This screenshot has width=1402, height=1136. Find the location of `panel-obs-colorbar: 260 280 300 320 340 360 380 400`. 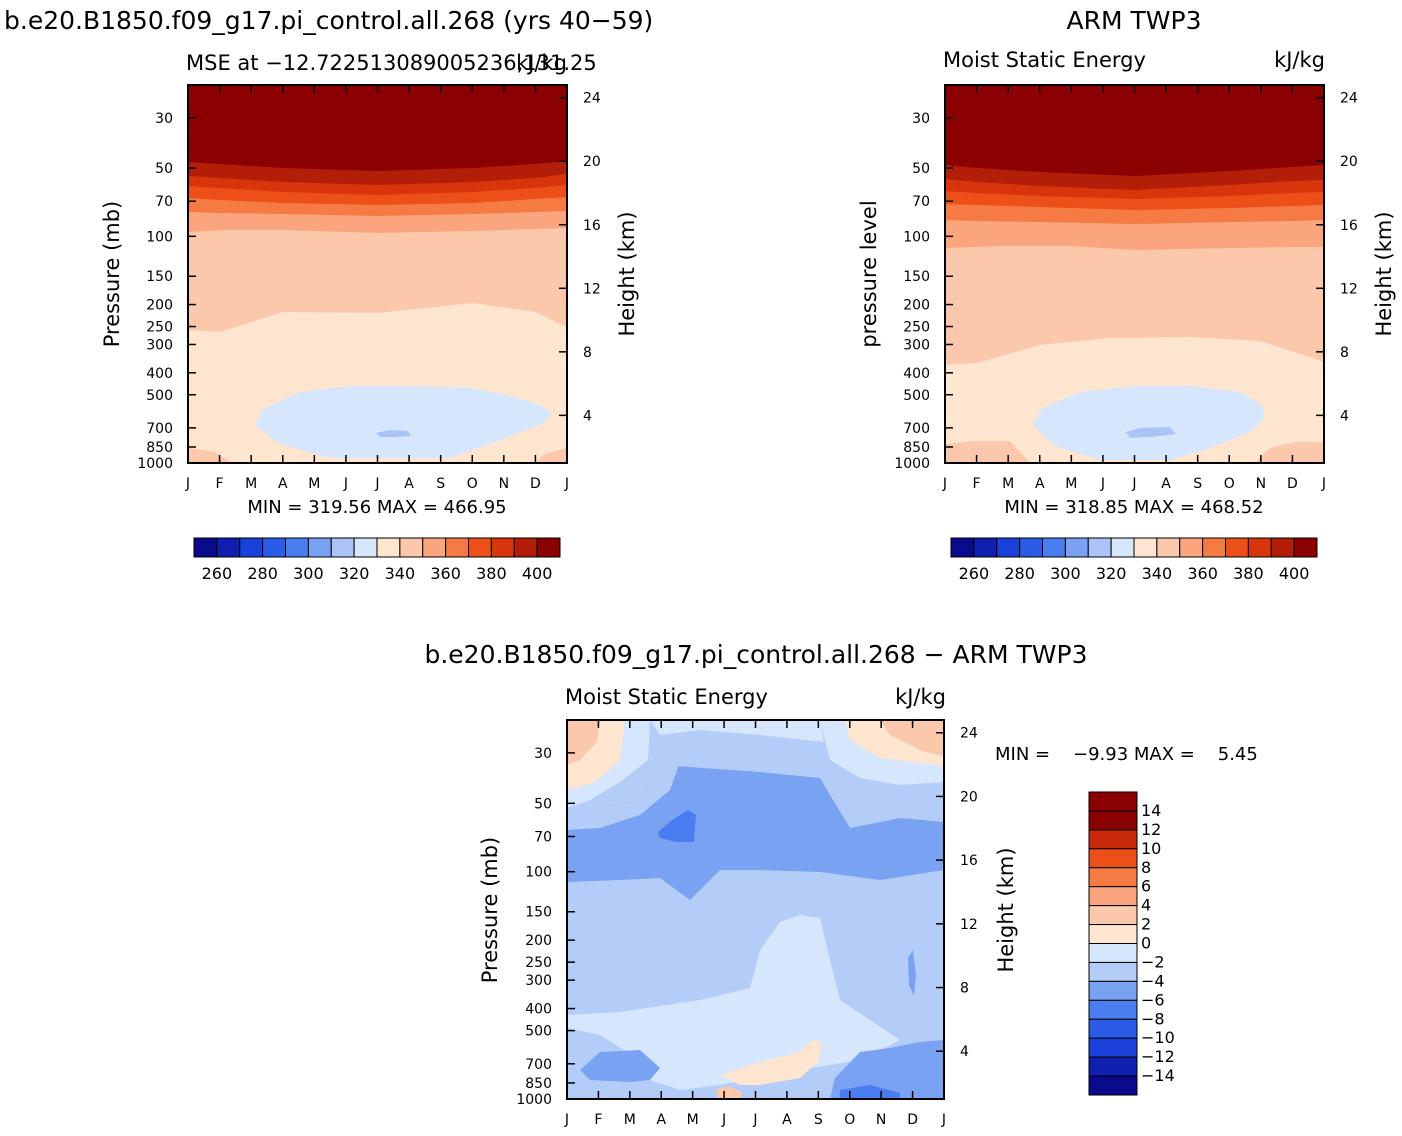

panel-obs-colorbar: 260 280 300 320 340 360 380 400 is located at coordinates (1134, 560).